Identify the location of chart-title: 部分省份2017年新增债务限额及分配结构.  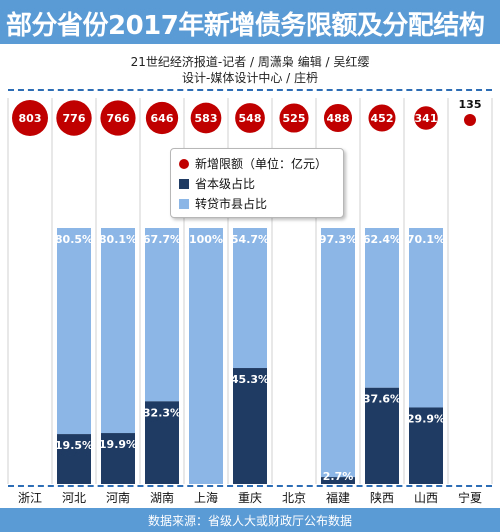
(245, 26).